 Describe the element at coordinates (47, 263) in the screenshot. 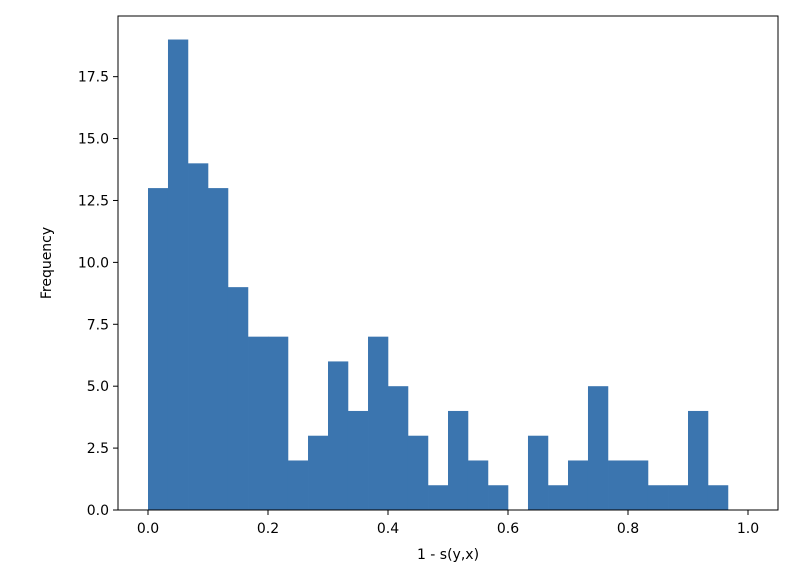

I see `y-axis-label: Frequency` at that location.